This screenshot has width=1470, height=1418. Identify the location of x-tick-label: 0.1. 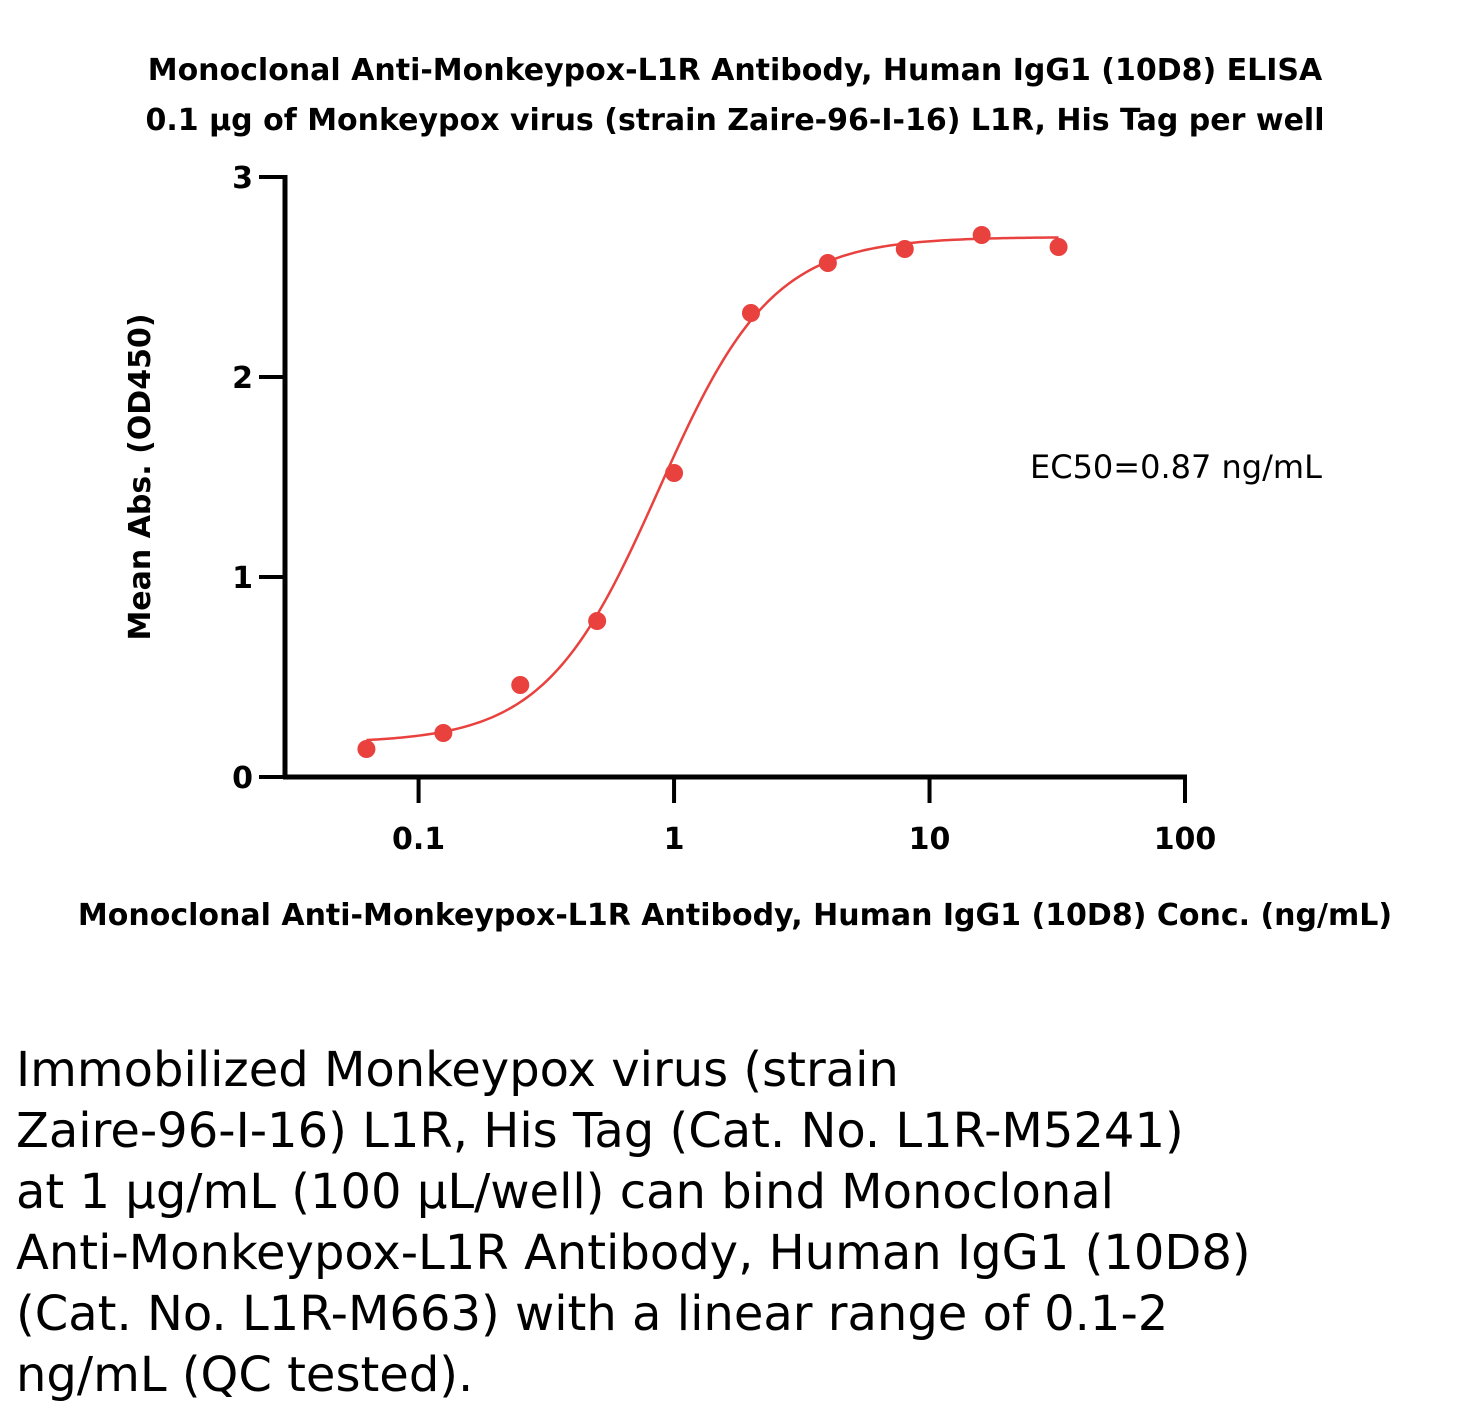
(418, 839).